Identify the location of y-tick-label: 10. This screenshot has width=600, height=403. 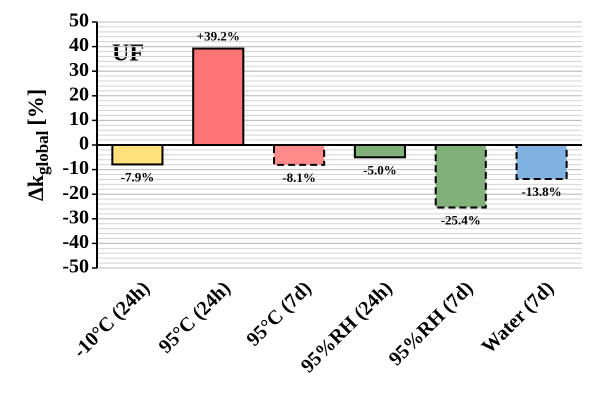
(79, 119).